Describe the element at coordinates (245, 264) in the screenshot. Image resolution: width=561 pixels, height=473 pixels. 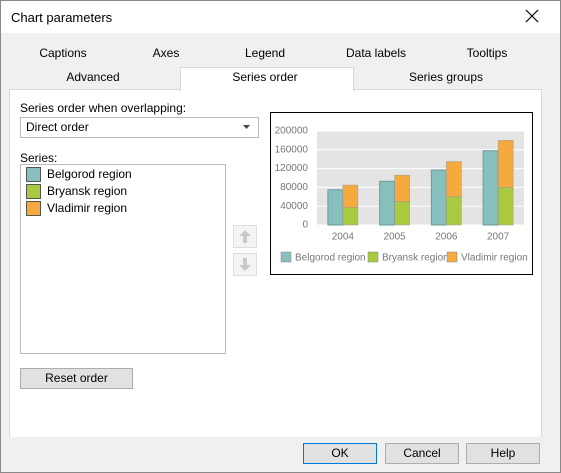
I see `move-down` at that location.